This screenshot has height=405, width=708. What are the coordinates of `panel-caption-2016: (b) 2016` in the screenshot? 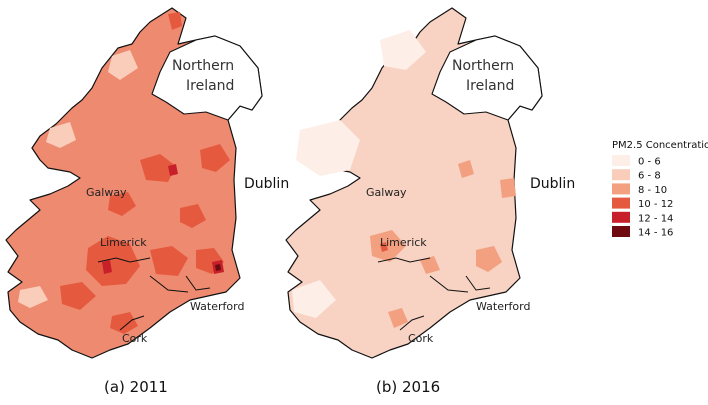 It's located at (408, 387).